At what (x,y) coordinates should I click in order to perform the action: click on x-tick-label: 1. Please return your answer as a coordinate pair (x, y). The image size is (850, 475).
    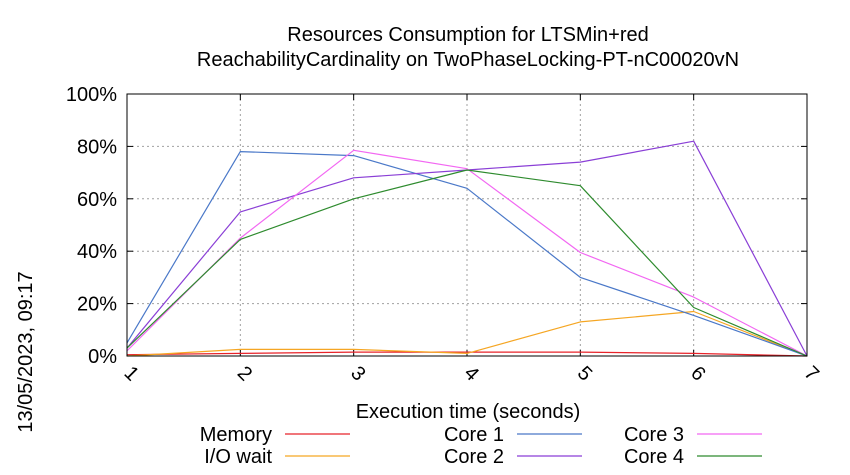
    Looking at the image, I should click on (131, 373).